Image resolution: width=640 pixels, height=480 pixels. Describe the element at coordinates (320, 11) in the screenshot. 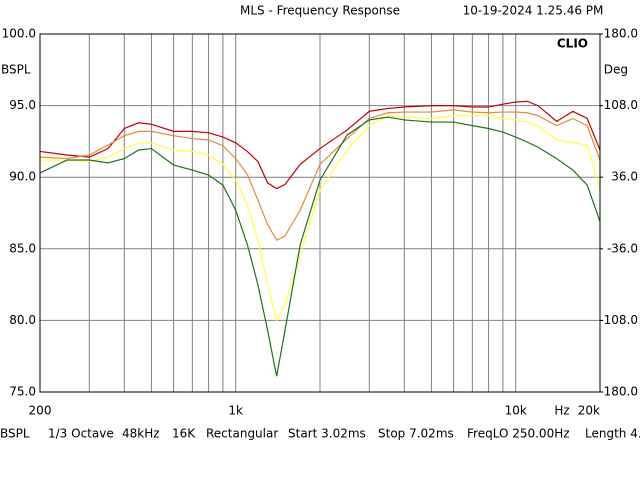

I see `chart-title: MLS - Frequency Response` at that location.